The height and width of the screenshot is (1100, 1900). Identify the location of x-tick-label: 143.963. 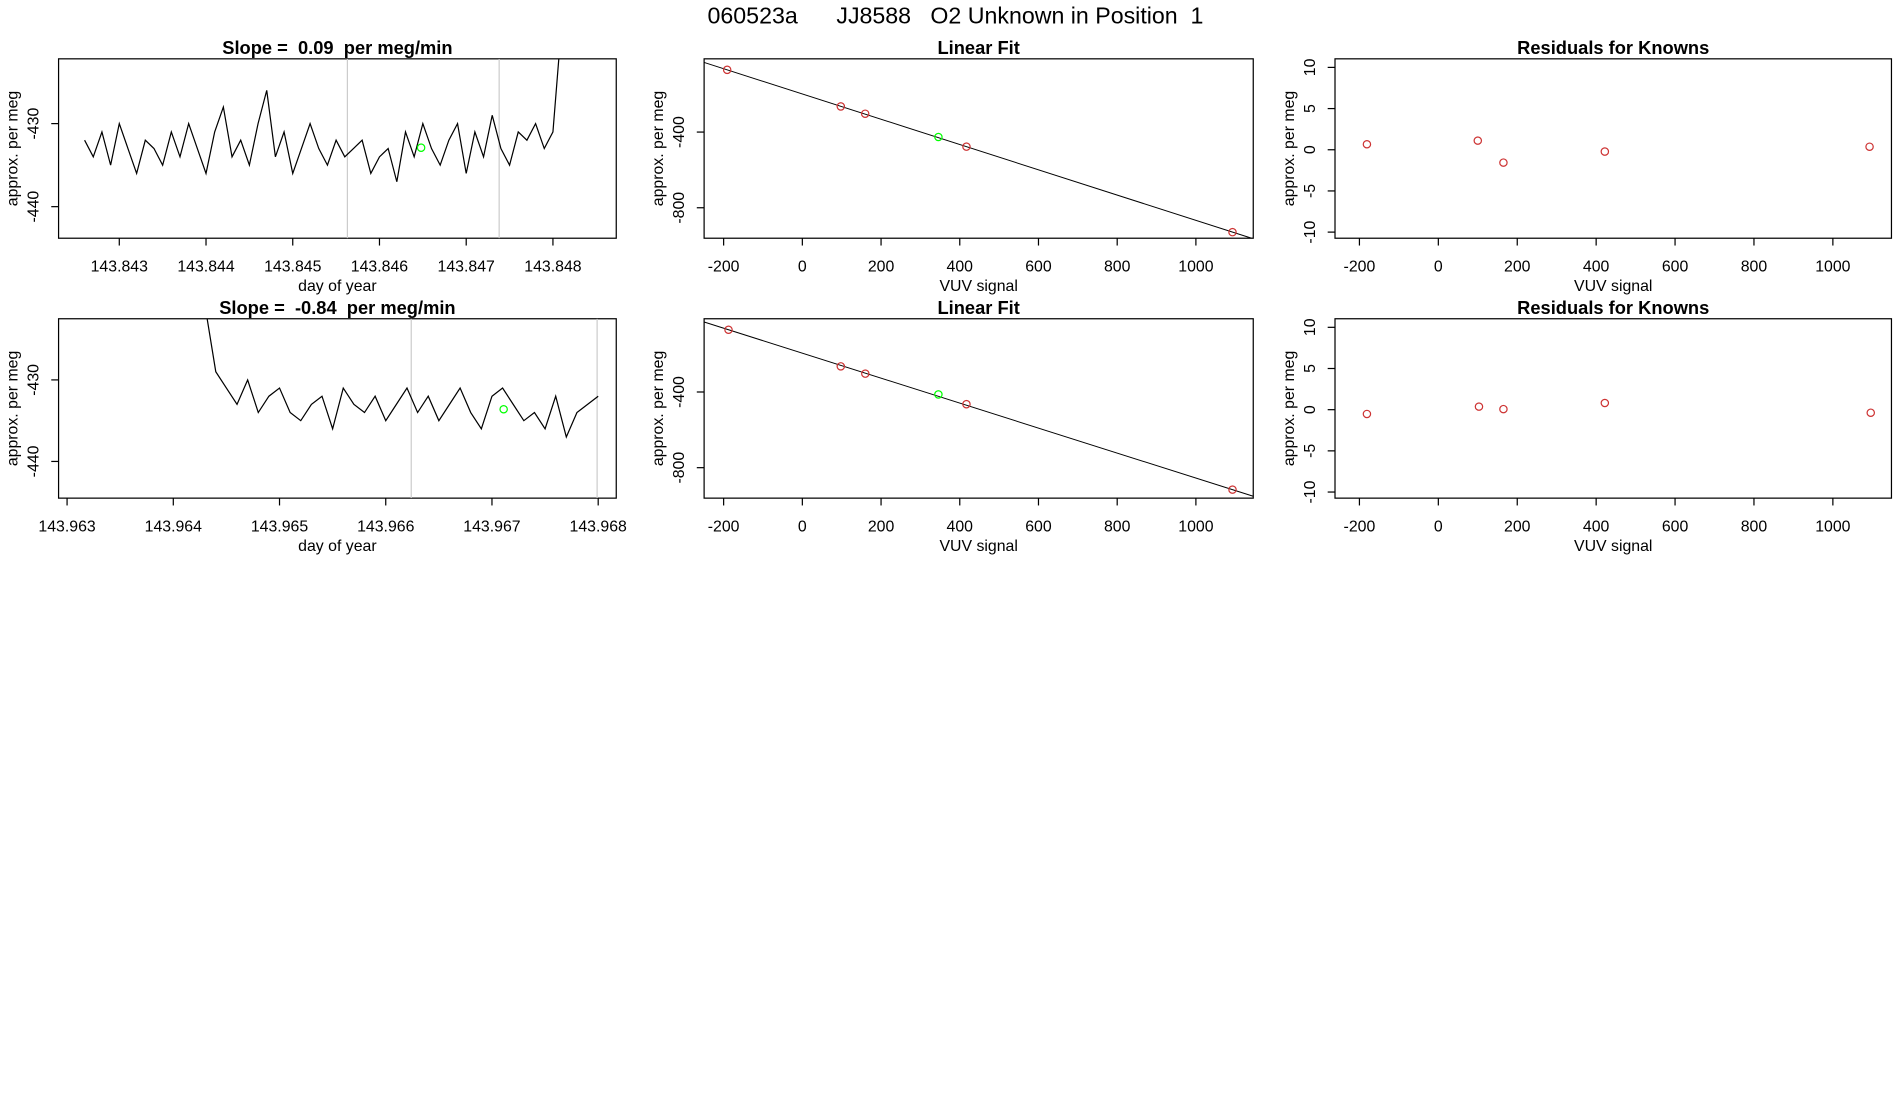
(67, 527).